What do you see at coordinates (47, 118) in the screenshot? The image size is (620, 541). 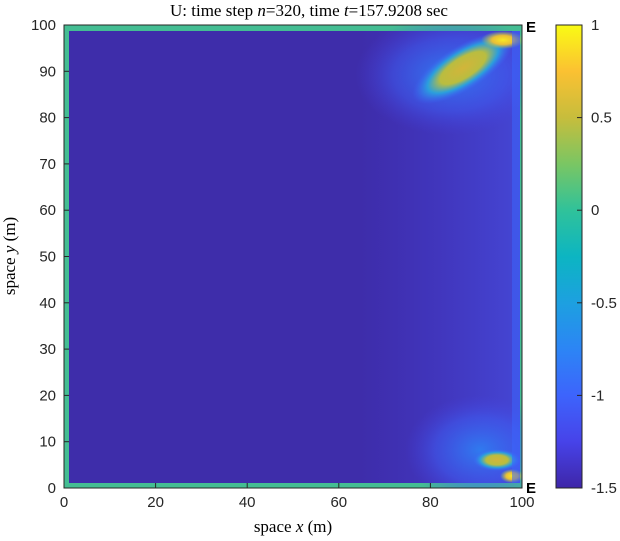 I see `y-tick-label: 80` at bounding box center [47, 118].